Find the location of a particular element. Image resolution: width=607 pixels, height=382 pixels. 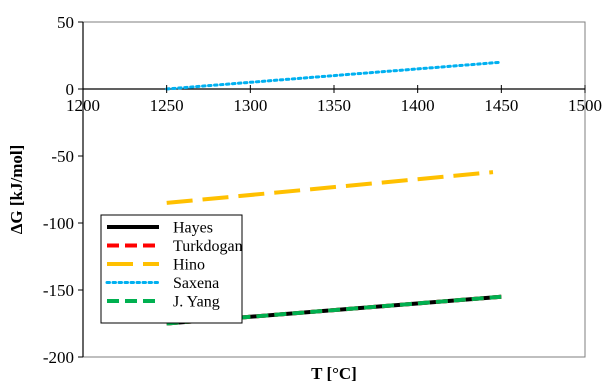

y-tick-label: -200 is located at coordinates (58, 357).